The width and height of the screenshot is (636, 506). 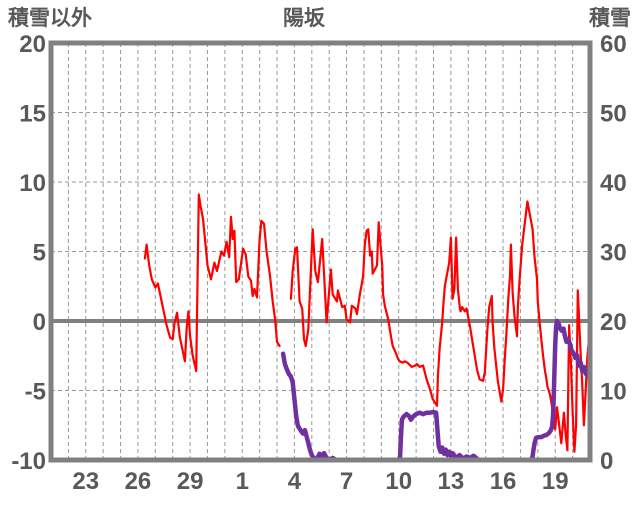 What do you see at coordinates (32, 44) in the screenshot?
I see `left-axis-tick-label: 20` at bounding box center [32, 44].